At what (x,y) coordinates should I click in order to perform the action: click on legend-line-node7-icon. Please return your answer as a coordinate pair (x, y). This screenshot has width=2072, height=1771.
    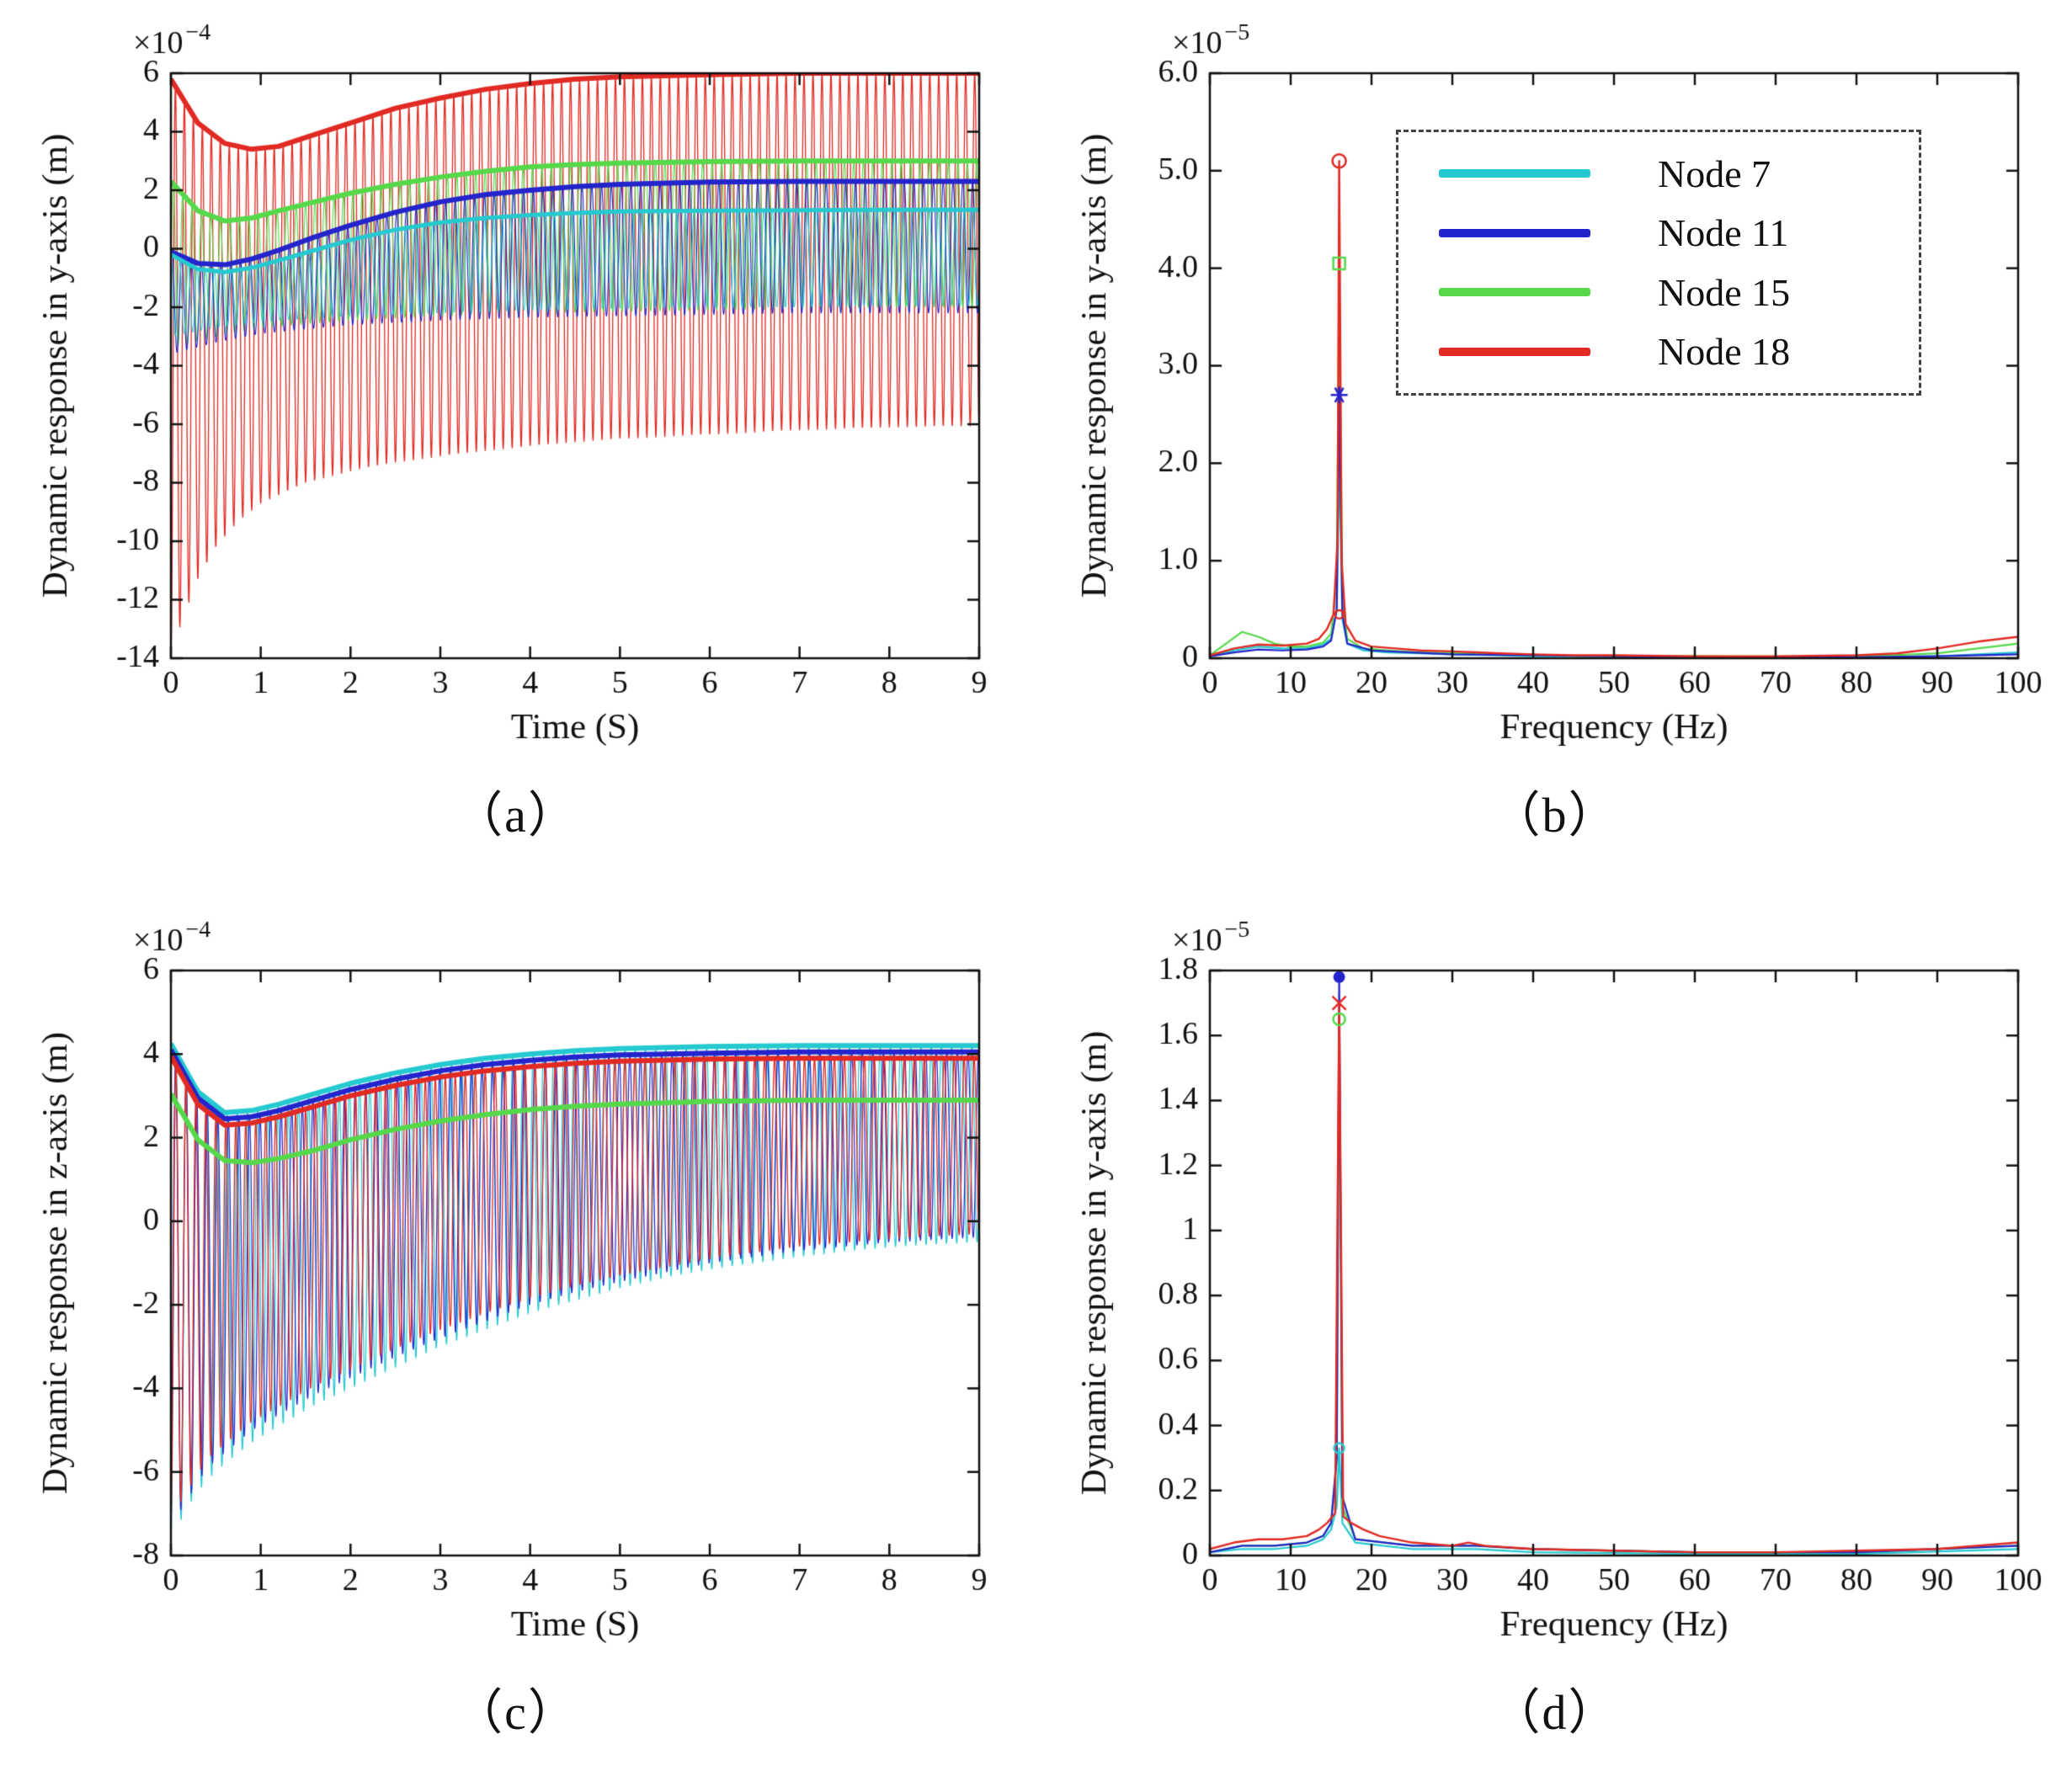
    Looking at the image, I should click on (1514, 173).